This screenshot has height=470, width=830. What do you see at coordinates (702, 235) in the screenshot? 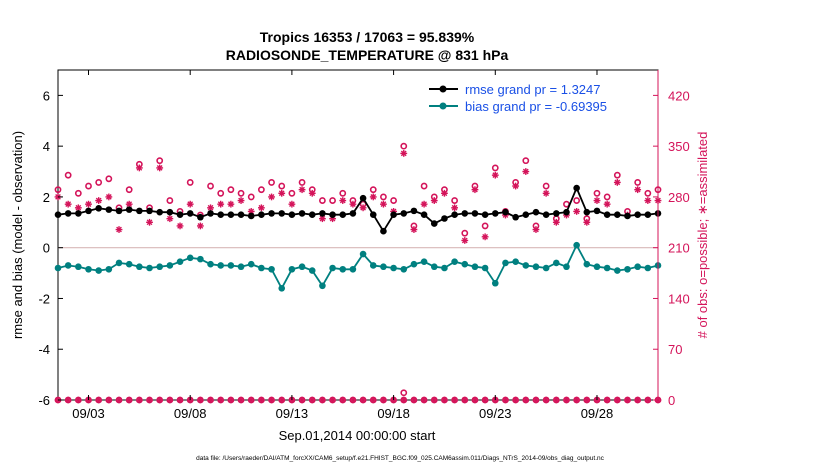
I see `y-axis-right-label: # of obs: o=possible; ∗=assimilated` at bounding box center [702, 235].